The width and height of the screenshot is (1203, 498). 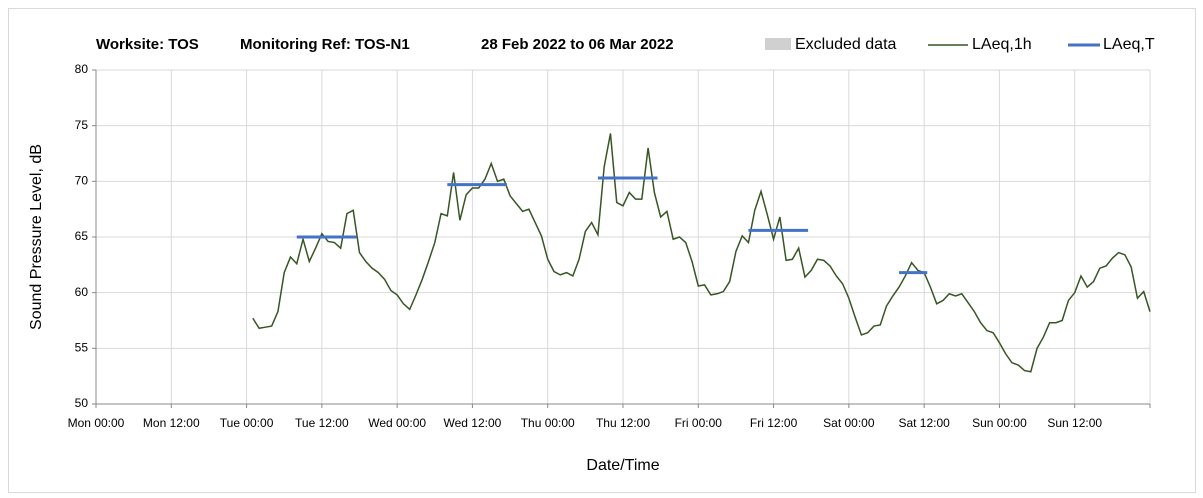 I want to click on chart-title: Monitoring Ref: TOS-N1, so click(x=325, y=44).